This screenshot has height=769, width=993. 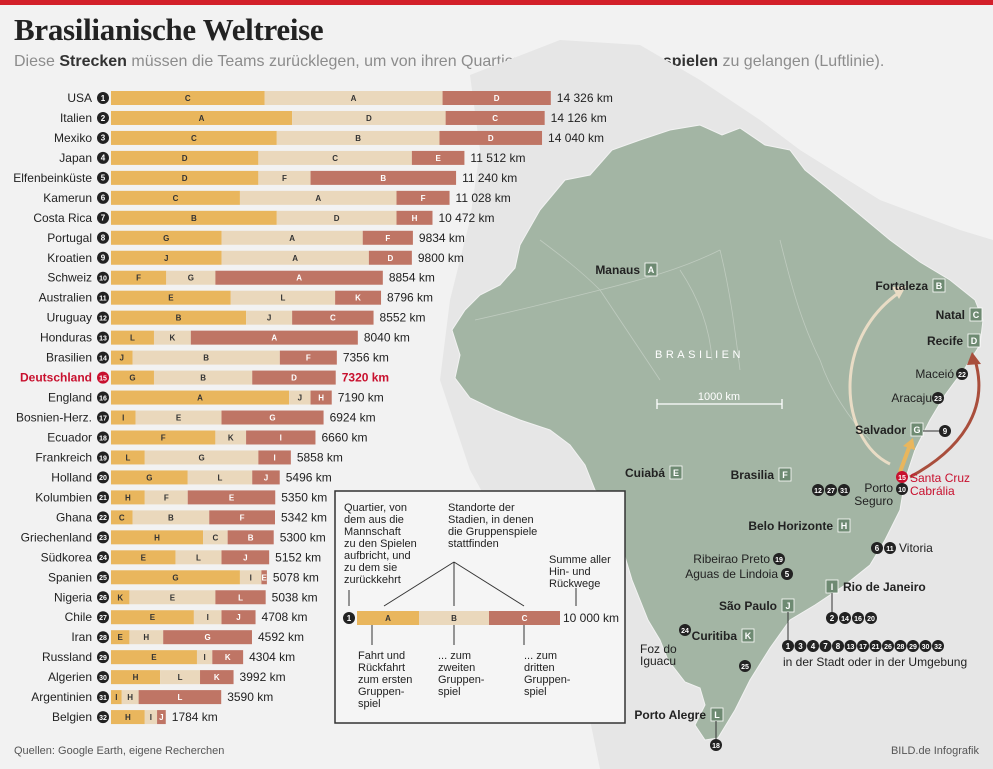 I want to click on legend-quarter-text: zu den Spielen, so click(x=380, y=544).